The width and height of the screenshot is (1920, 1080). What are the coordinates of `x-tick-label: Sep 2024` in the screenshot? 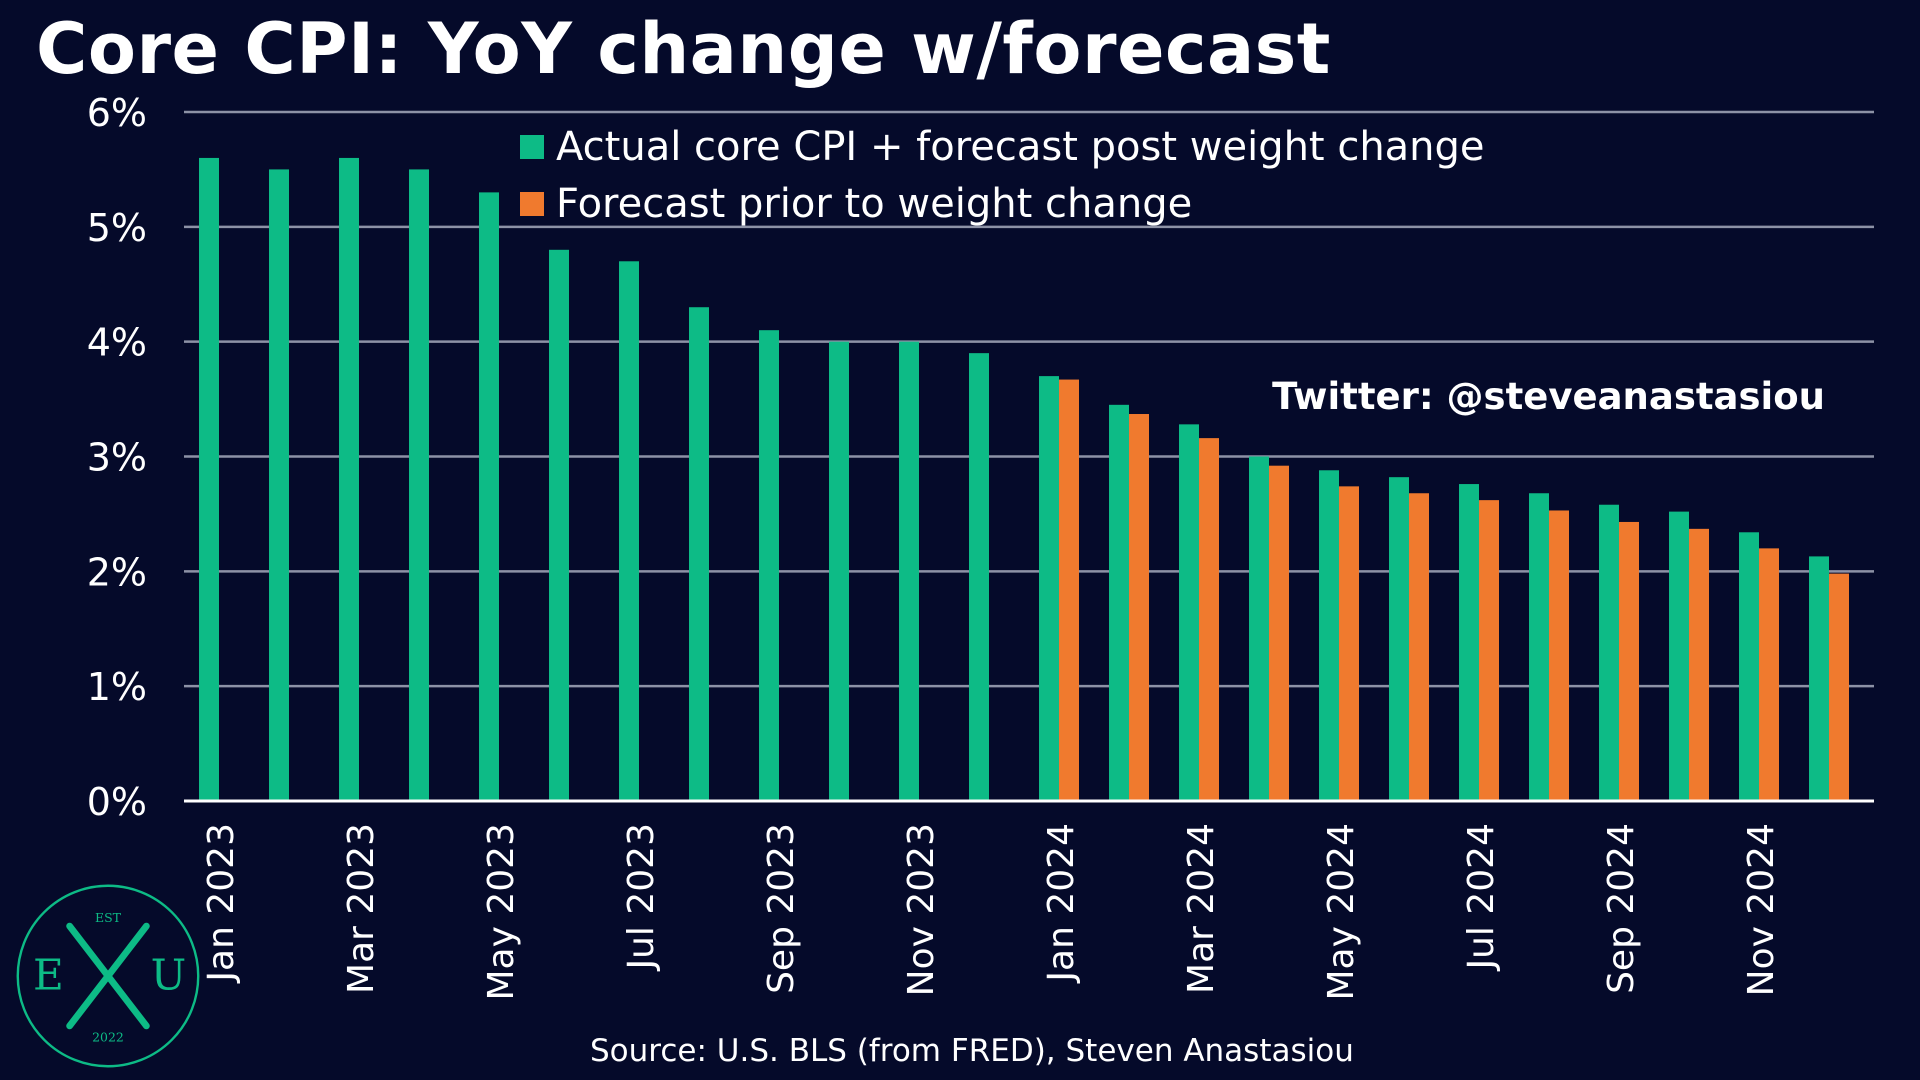 It's located at (1621, 908).